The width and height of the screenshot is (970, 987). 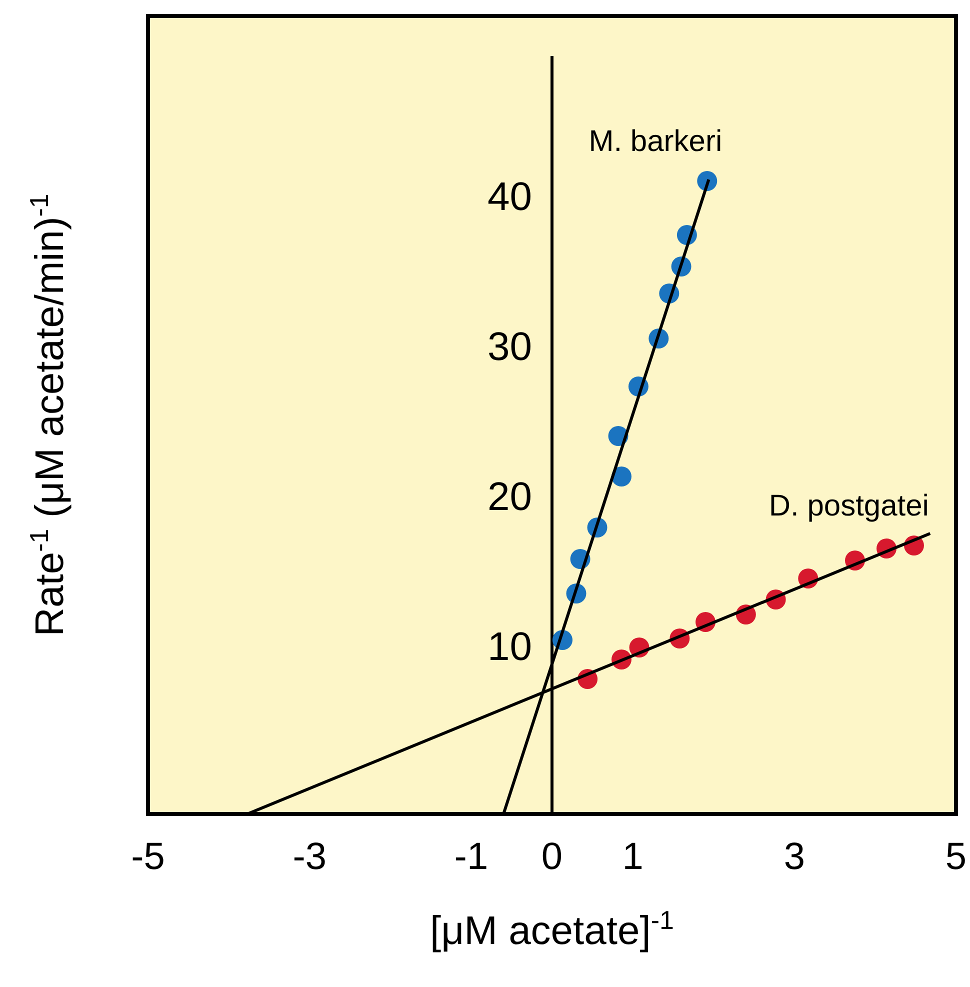 I want to click on x-tick-label: -3, so click(x=309, y=857).